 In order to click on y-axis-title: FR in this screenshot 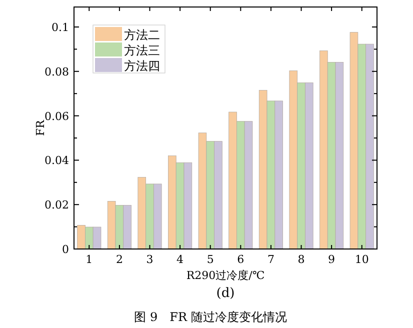, I will do `click(40, 127)`.